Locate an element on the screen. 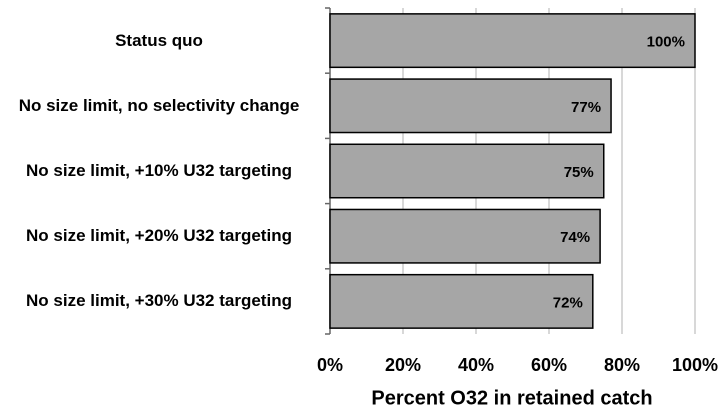 Image resolution: width=725 pixels, height=412 pixels. value-label: 77% is located at coordinates (586, 107).